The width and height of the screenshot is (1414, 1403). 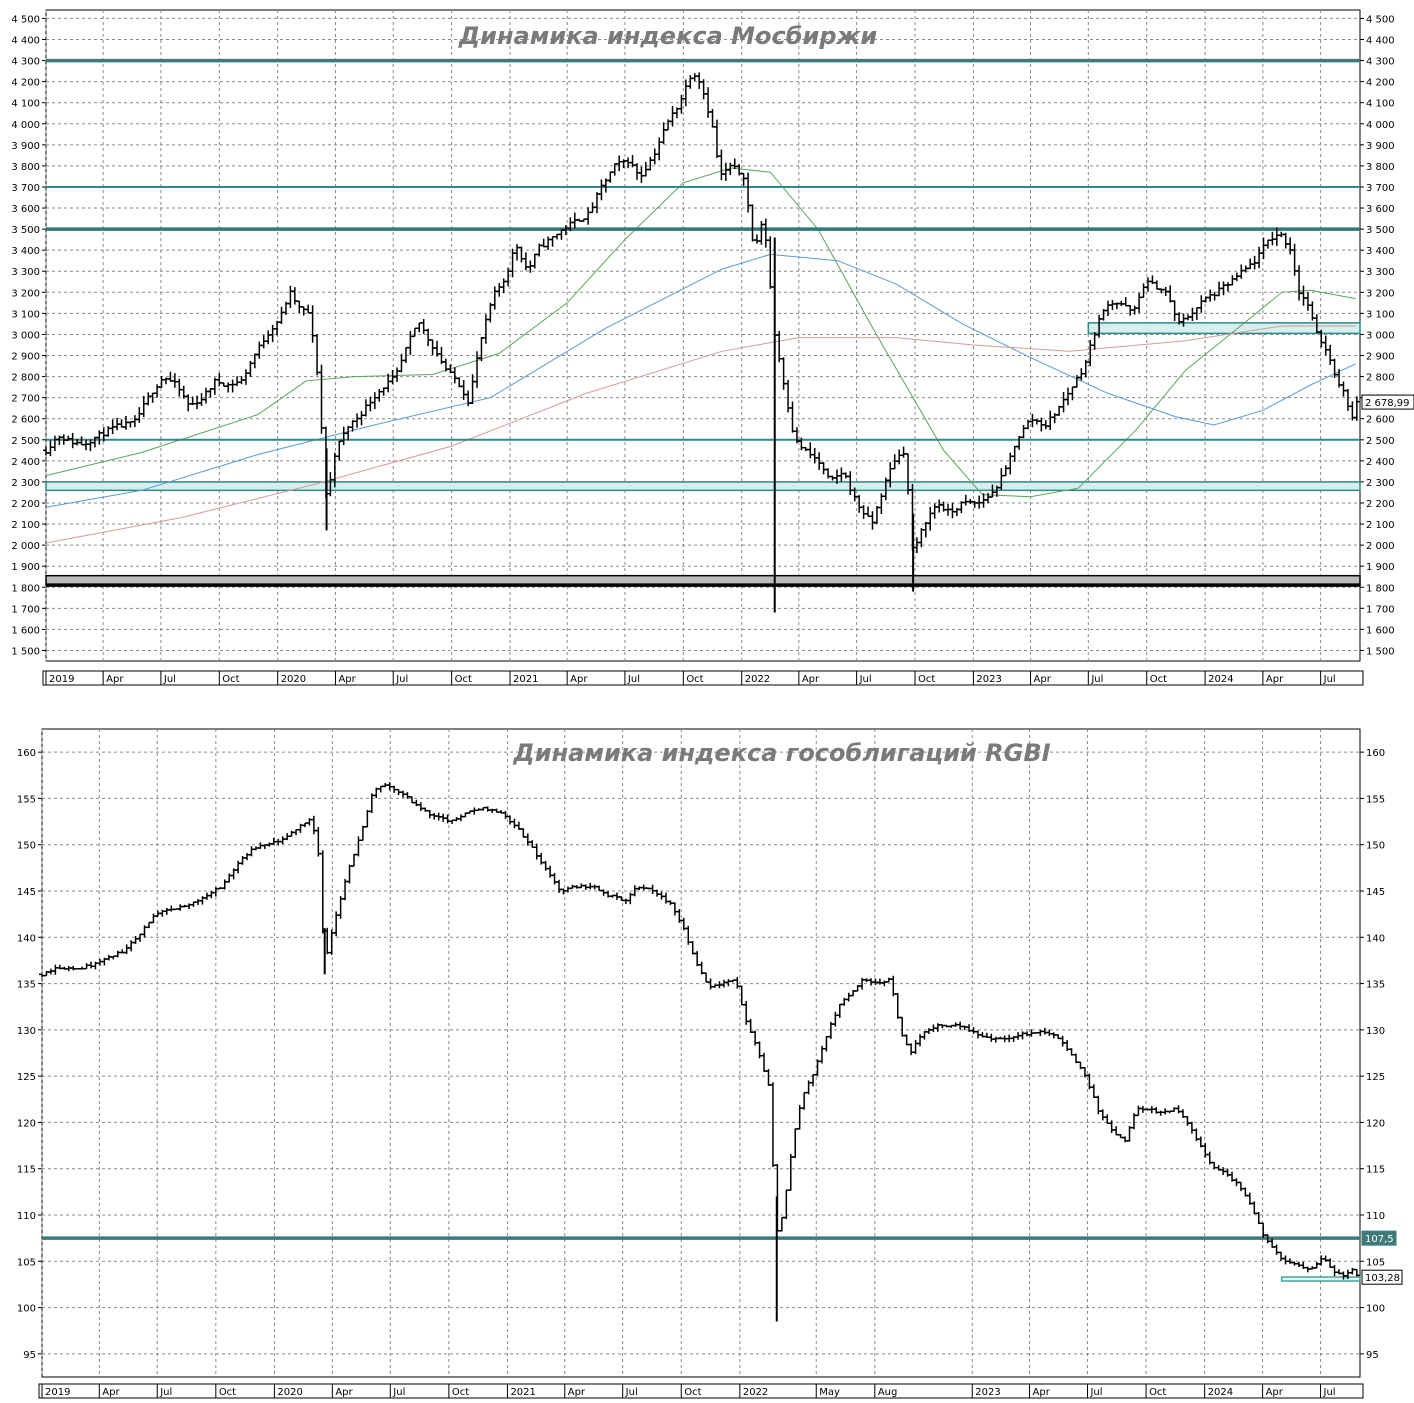 I want to click on last-value-box, so click(x=1387, y=402).